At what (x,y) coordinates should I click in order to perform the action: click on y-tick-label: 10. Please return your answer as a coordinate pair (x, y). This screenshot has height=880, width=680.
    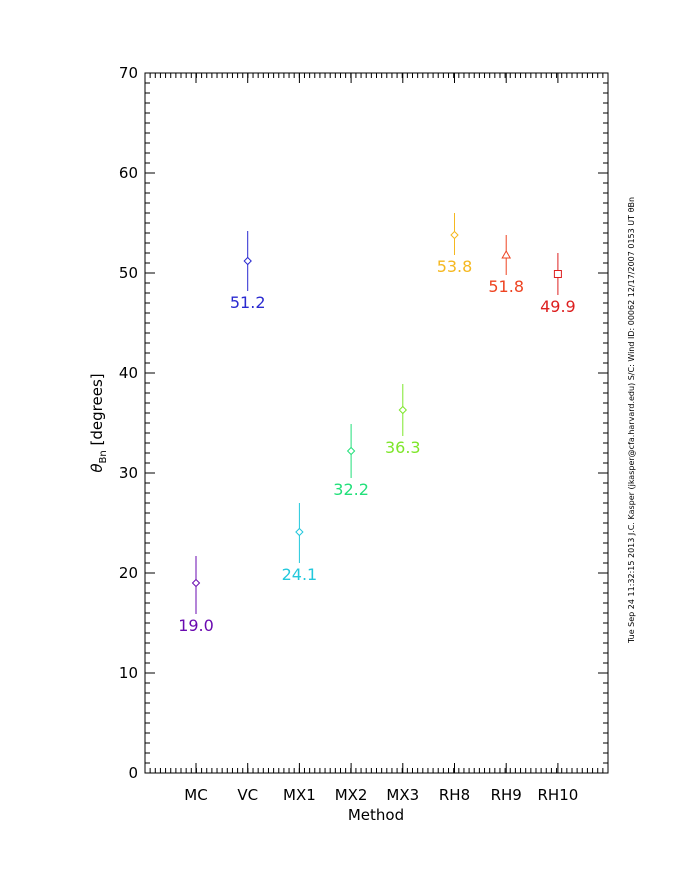
    Looking at the image, I should click on (128, 673).